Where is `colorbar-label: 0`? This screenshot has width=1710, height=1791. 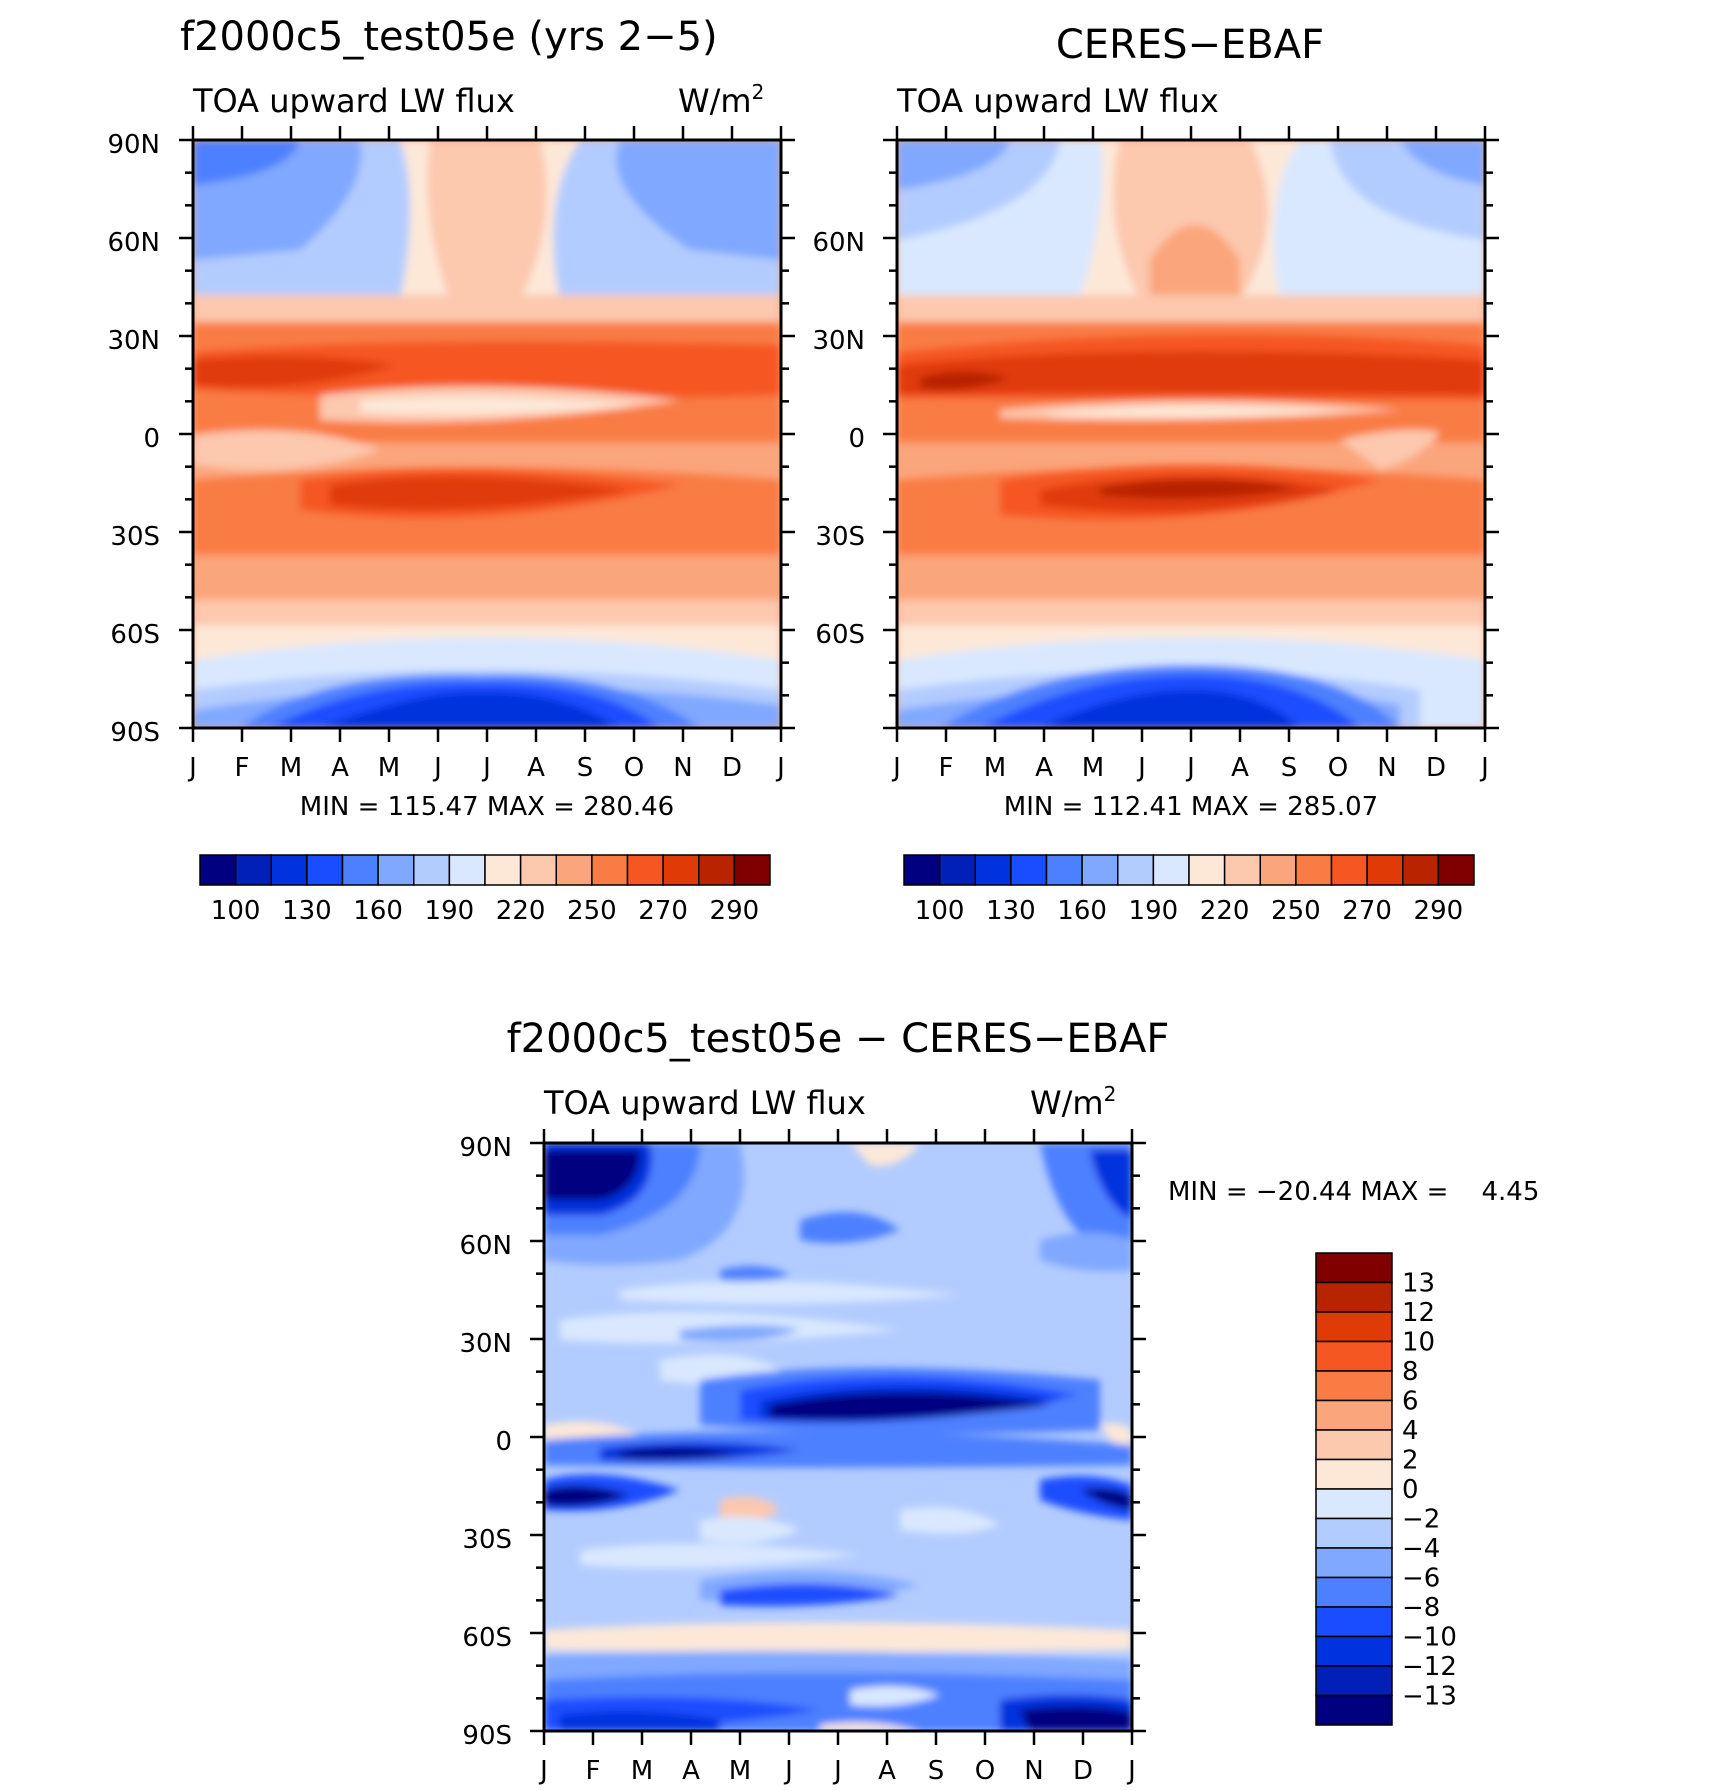
colorbar-label: 0 is located at coordinates (1410, 1490).